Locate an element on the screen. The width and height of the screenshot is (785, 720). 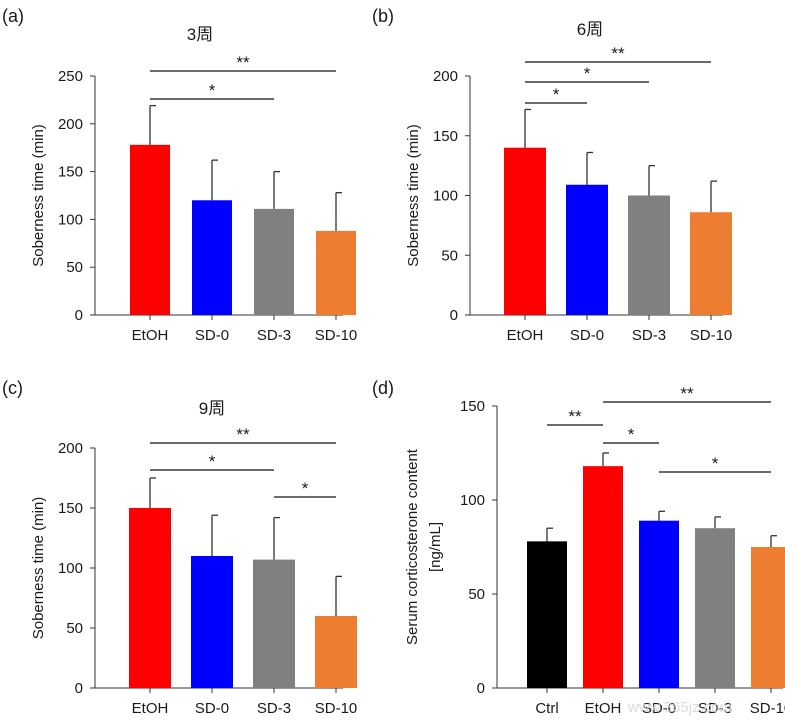
chart-title: 3周 is located at coordinates (200, 34).